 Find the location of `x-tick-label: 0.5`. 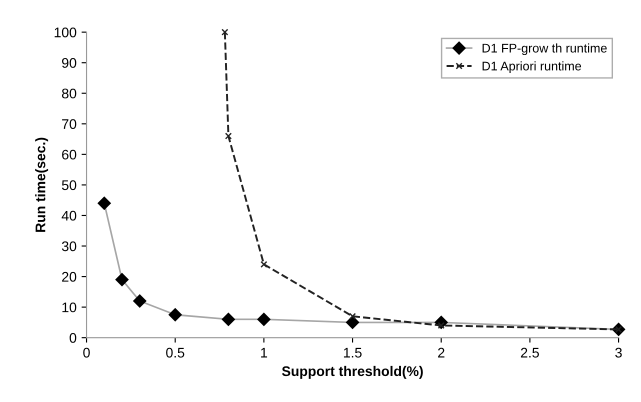

x-tick-label: 0.5 is located at coordinates (175, 353).